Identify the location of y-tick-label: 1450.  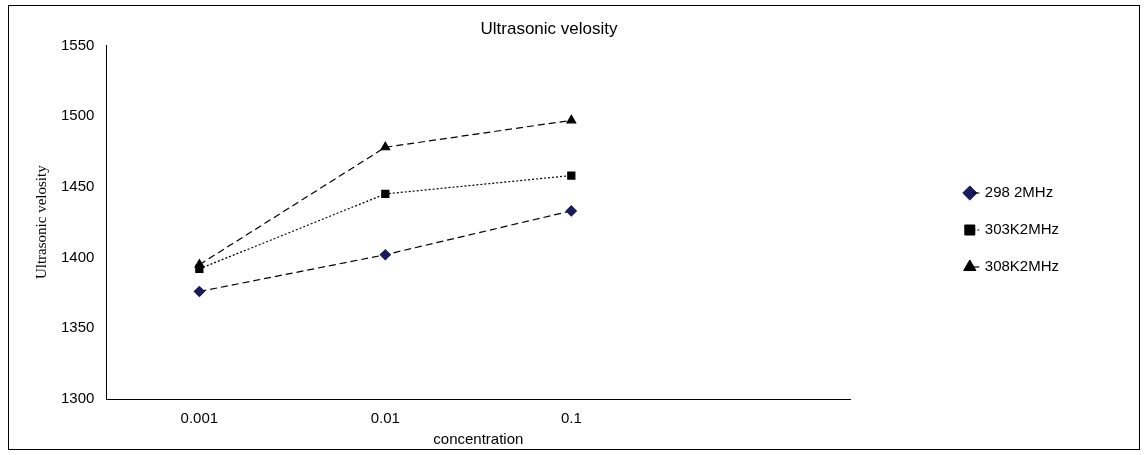
(77, 185).